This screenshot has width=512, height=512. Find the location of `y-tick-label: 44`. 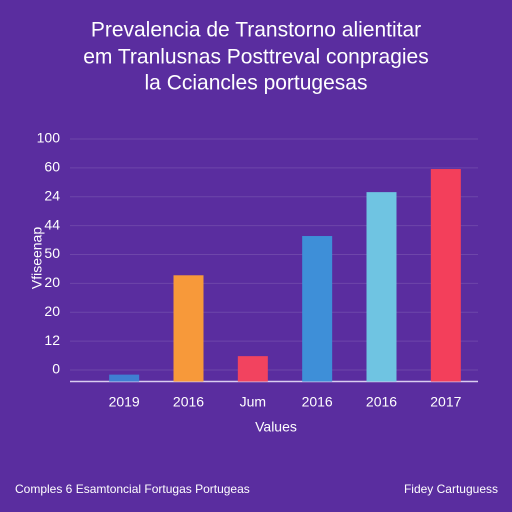

y-tick-label: 44 is located at coordinates (52, 224).